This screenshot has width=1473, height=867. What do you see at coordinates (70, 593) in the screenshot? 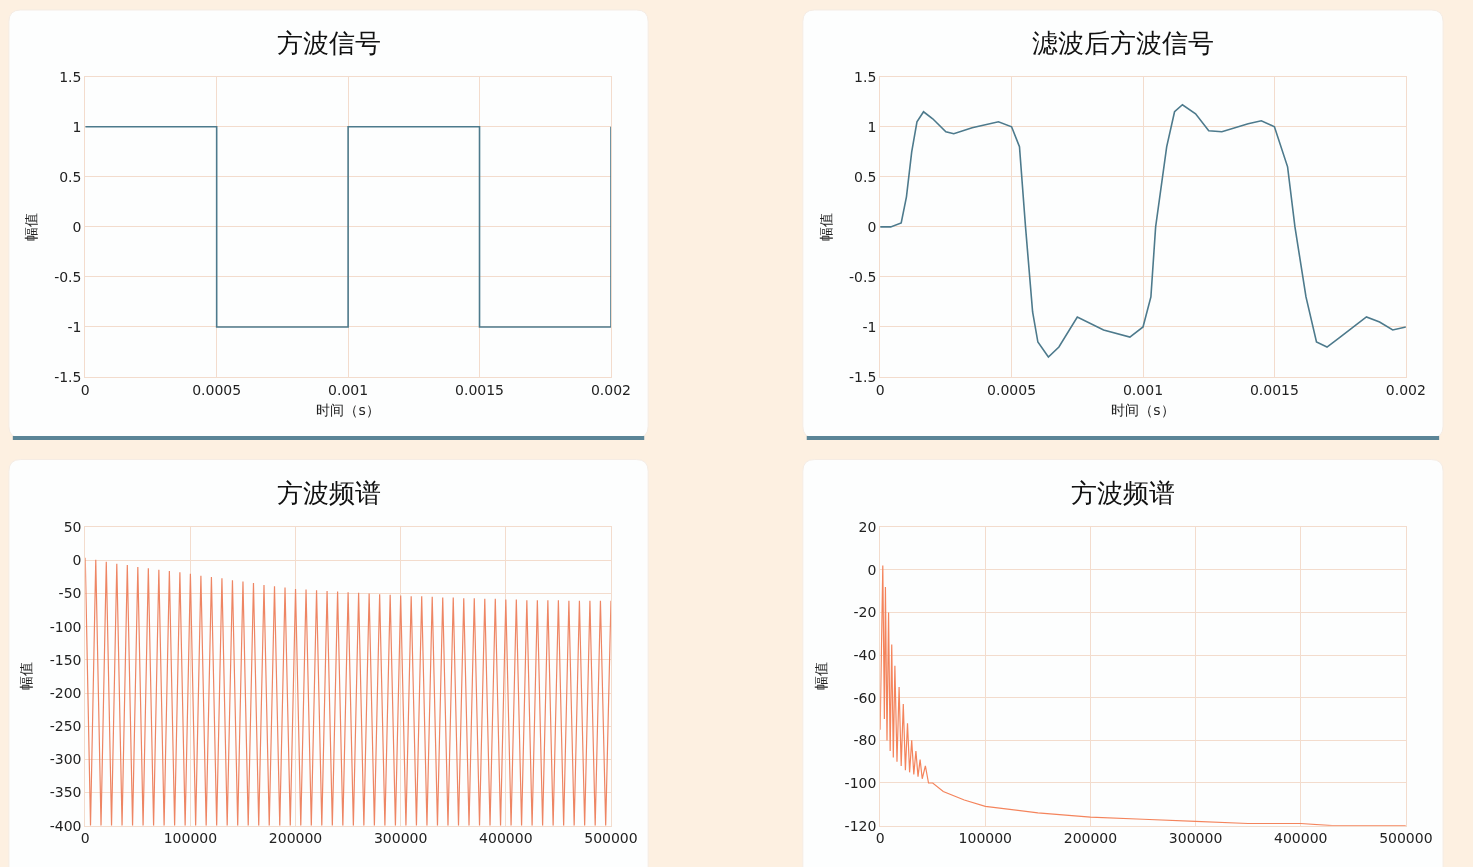
I see `y-tick-label: -50` at bounding box center [70, 593].